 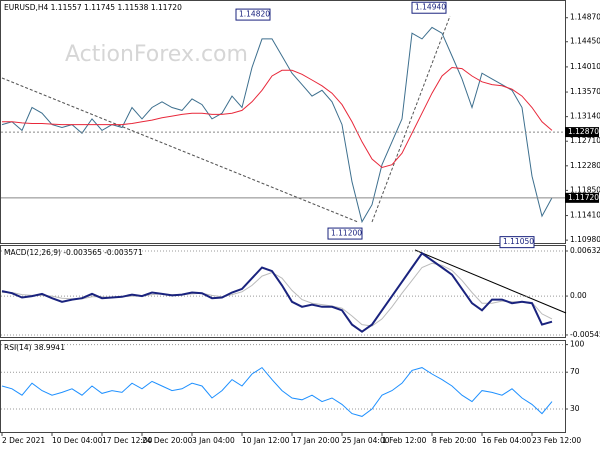 I want to click on y-tick-label: 0.00, so click(x=578, y=295).